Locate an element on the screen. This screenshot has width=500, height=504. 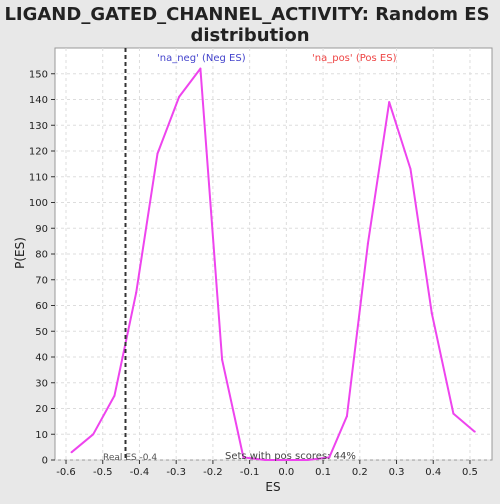
y-tick-label: 90 is located at coordinates (41, 229).